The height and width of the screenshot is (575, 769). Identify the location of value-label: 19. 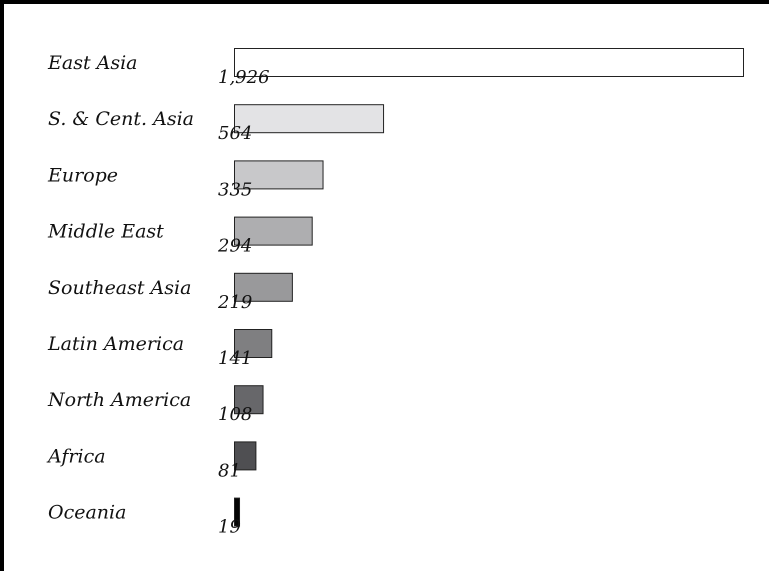
(229, 527).